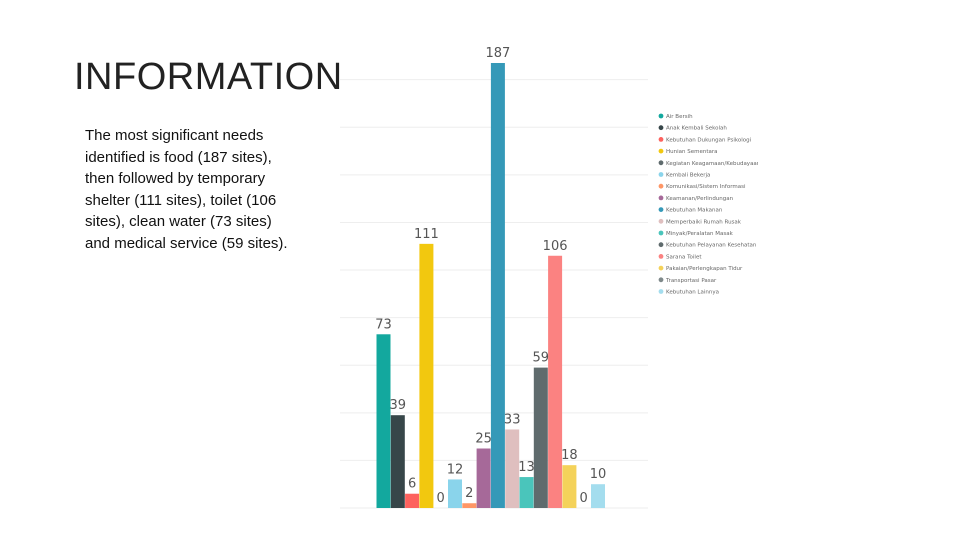 This screenshot has width=960, height=540. What do you see at coordinates (700, 199) in the screenshot?
I see `legend-item-label: Keamanan/Perlindungan` at bounding box center [700, 199].